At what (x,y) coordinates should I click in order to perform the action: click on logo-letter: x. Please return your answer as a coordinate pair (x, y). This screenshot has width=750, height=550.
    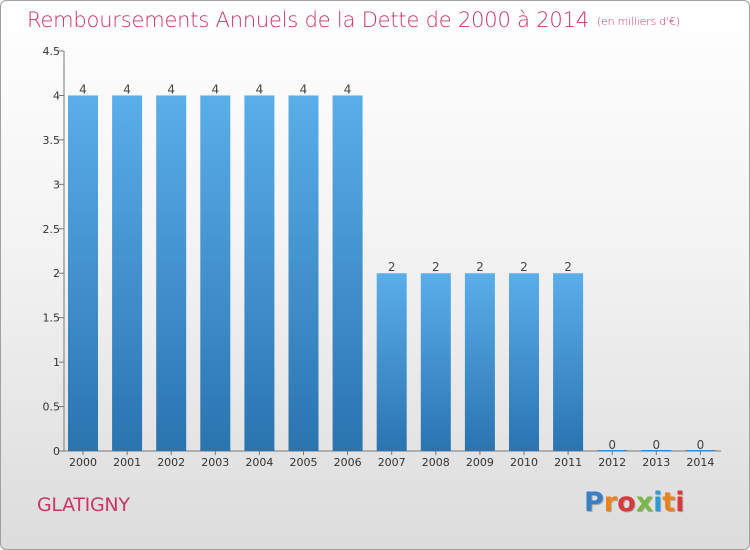
    Looking at the image, I should click on (644, 502).